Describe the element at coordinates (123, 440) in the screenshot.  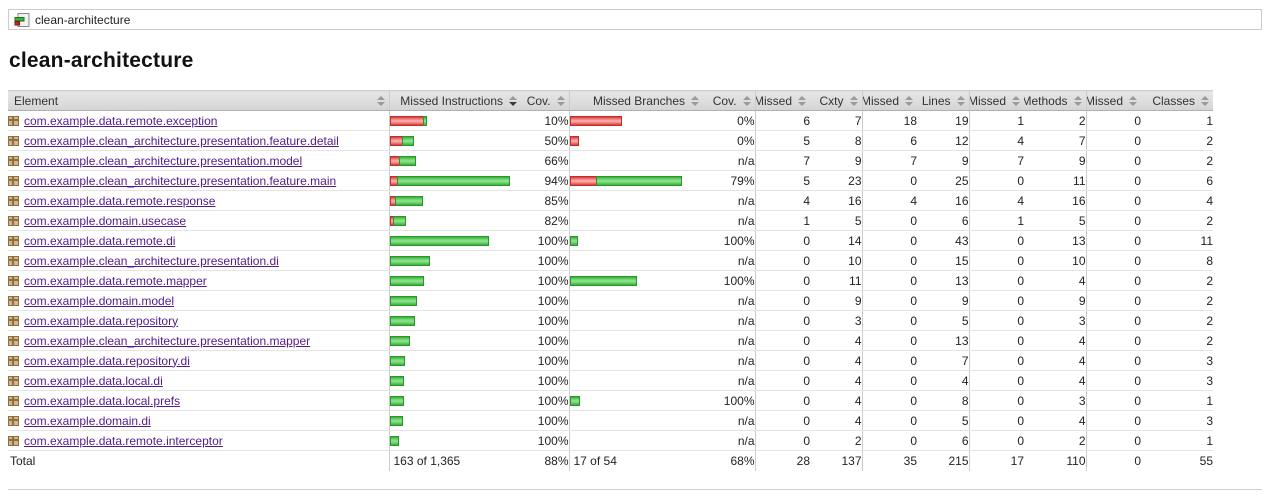
I see `package-link: com.example.data.remote.interceptor` at that location.